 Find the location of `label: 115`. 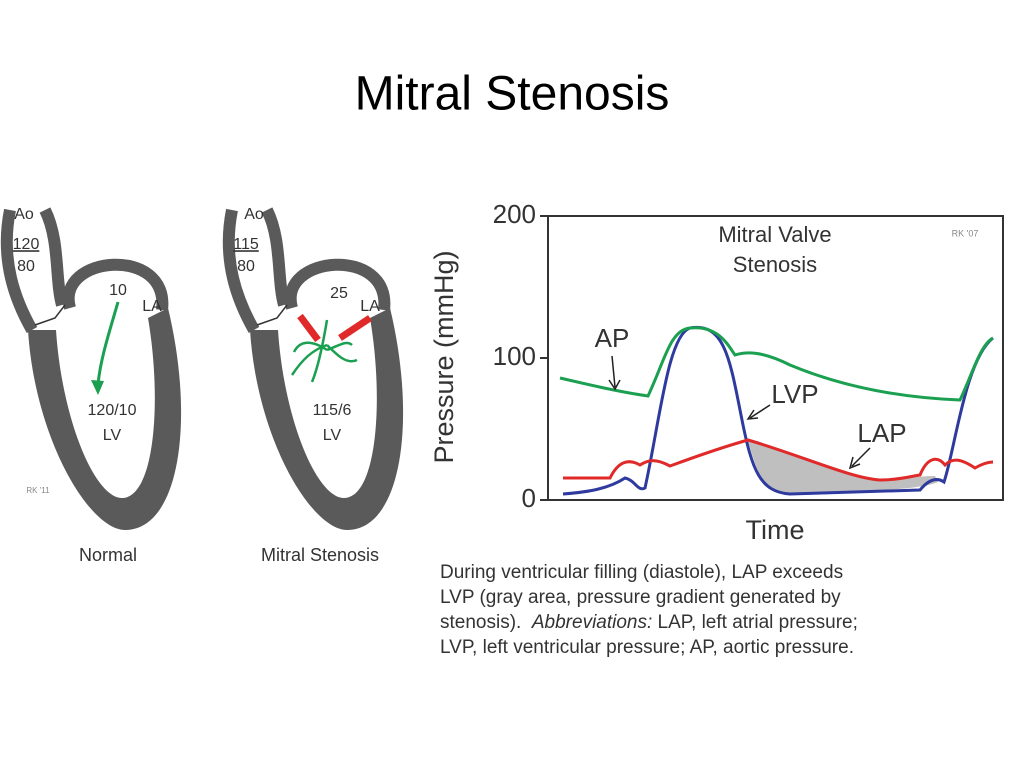

label: 115 is located at coordinates (246, 244).